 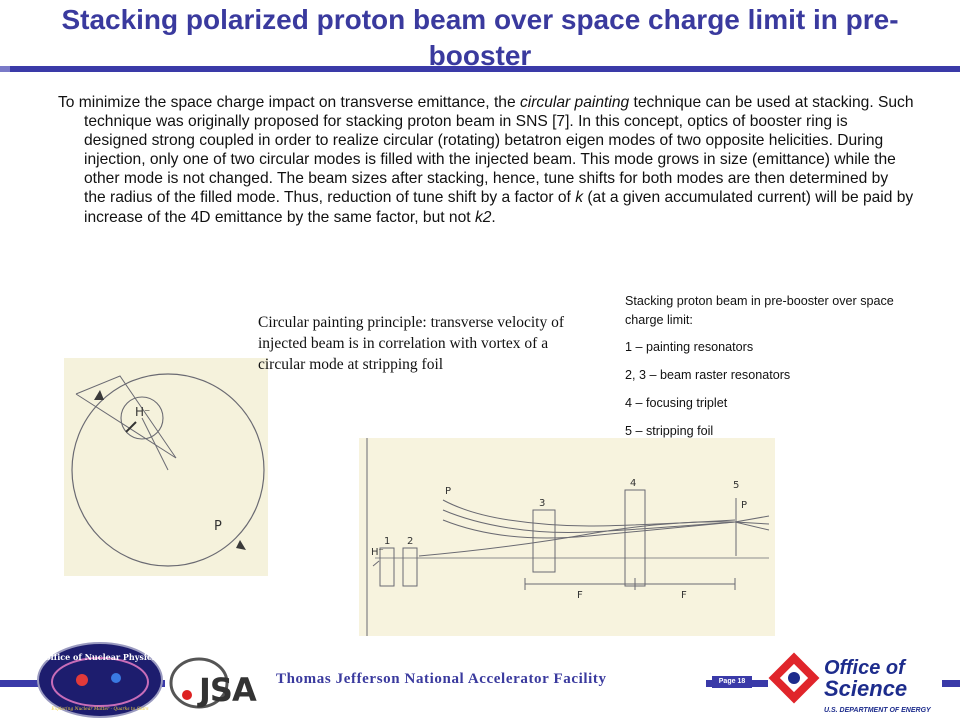 I want to click on legend-item-1: 1 – painting resonators, so click(x=689, y=347).